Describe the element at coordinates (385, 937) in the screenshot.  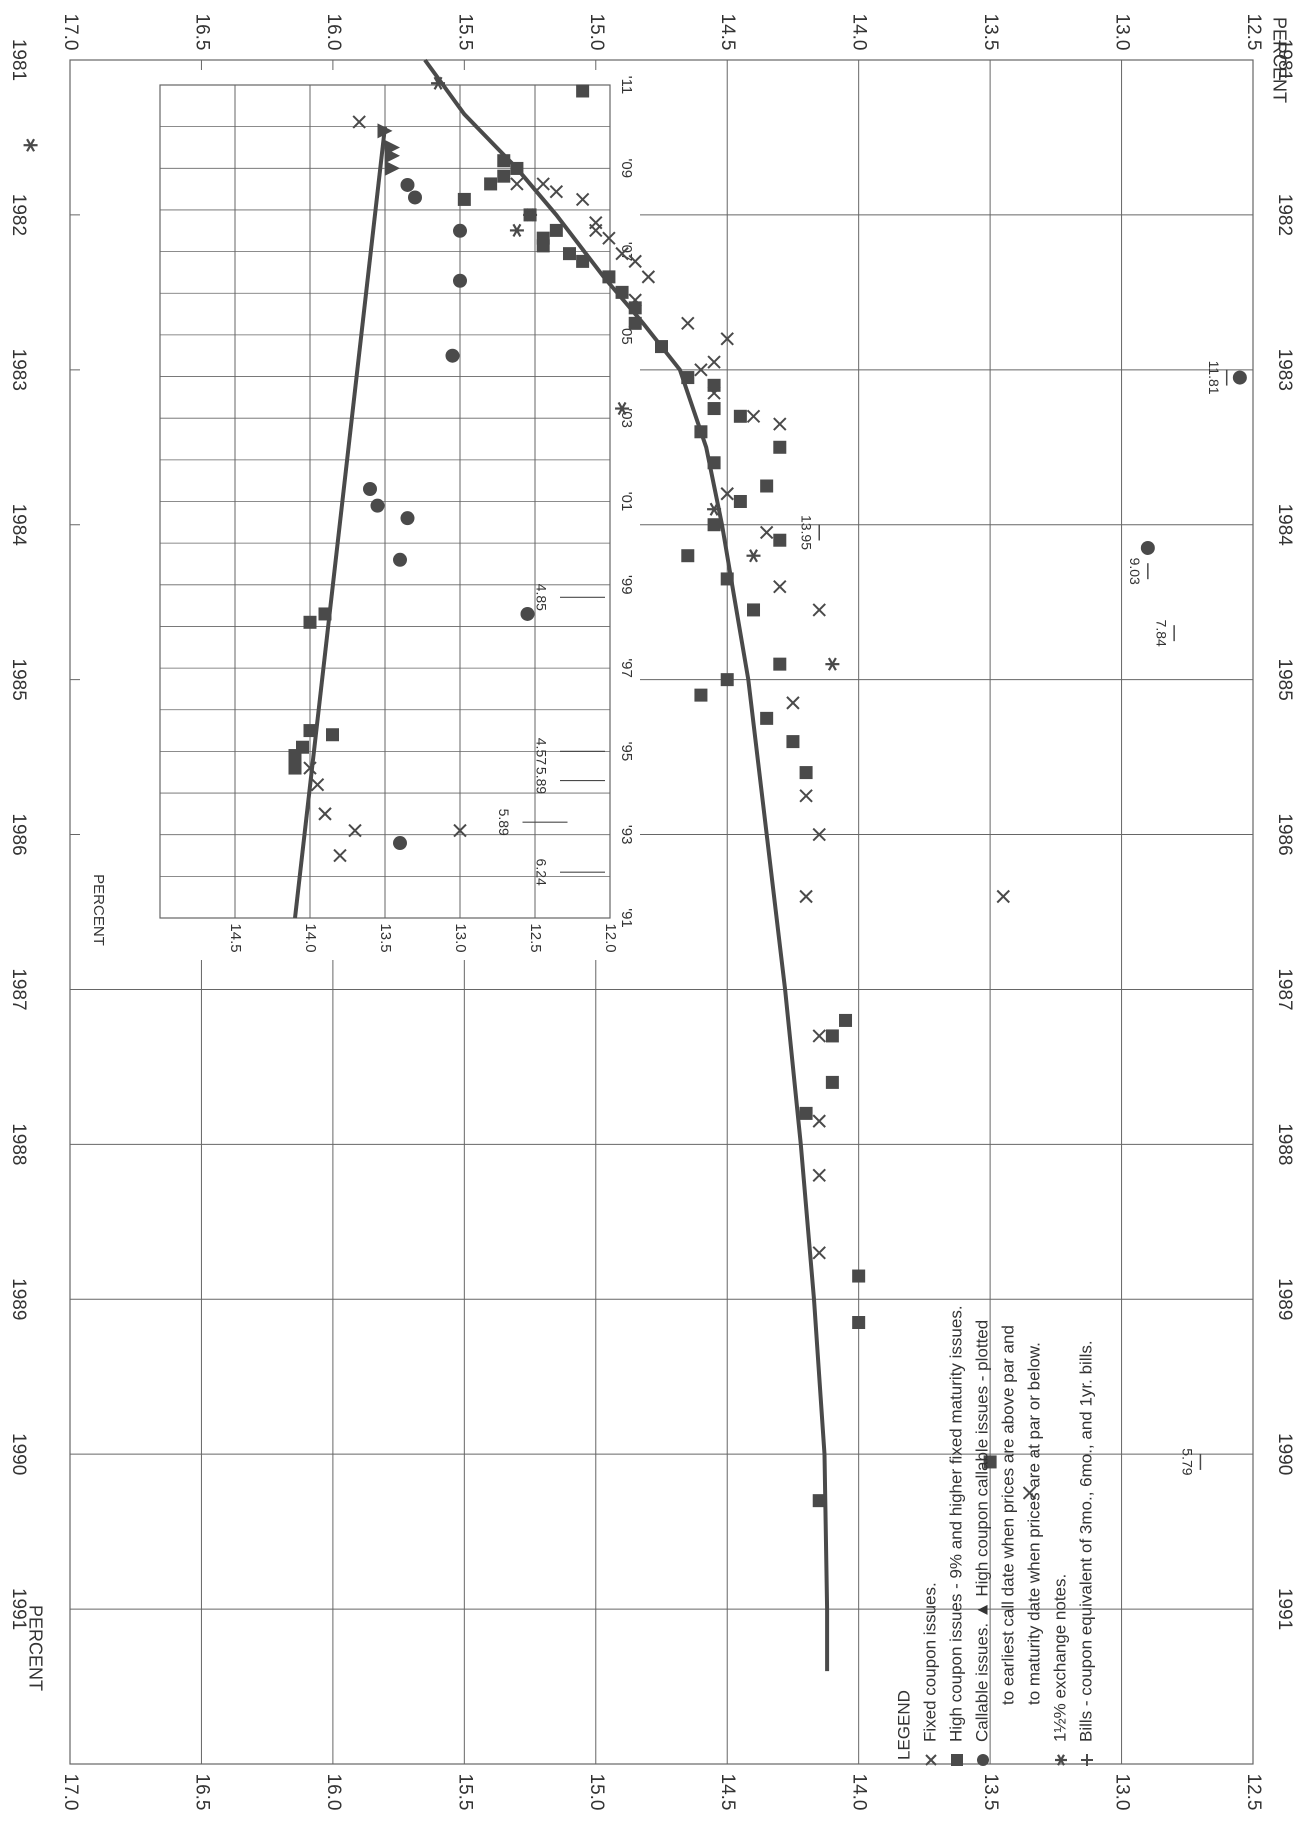
I see `inset-y-tick-label: 13.5` at that location.